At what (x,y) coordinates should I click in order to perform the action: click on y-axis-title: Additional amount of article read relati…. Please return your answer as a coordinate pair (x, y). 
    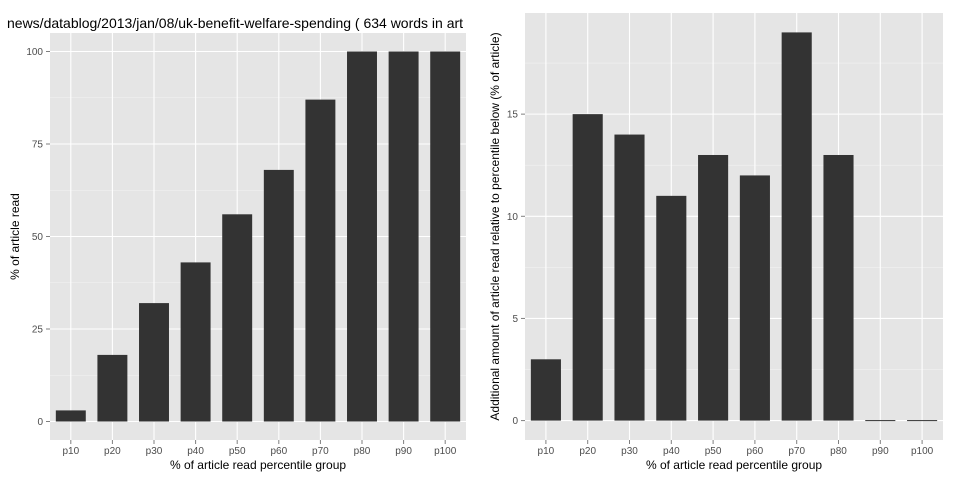
    Looking at the image, I should click on (495, 226).